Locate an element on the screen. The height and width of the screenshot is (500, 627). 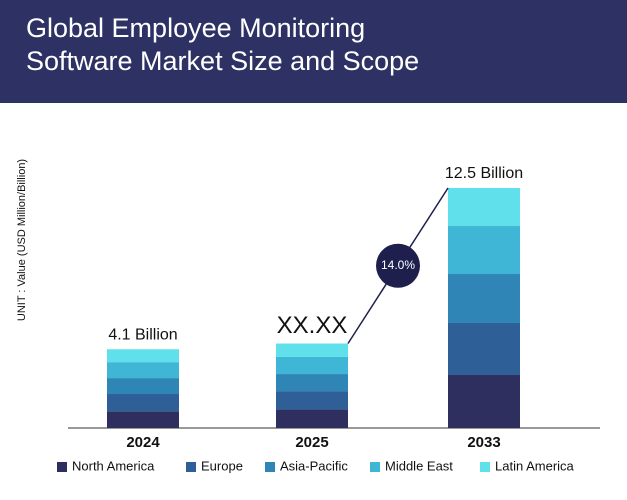
bar-label: 12.5 Billion is located at coordinates (484, 173).